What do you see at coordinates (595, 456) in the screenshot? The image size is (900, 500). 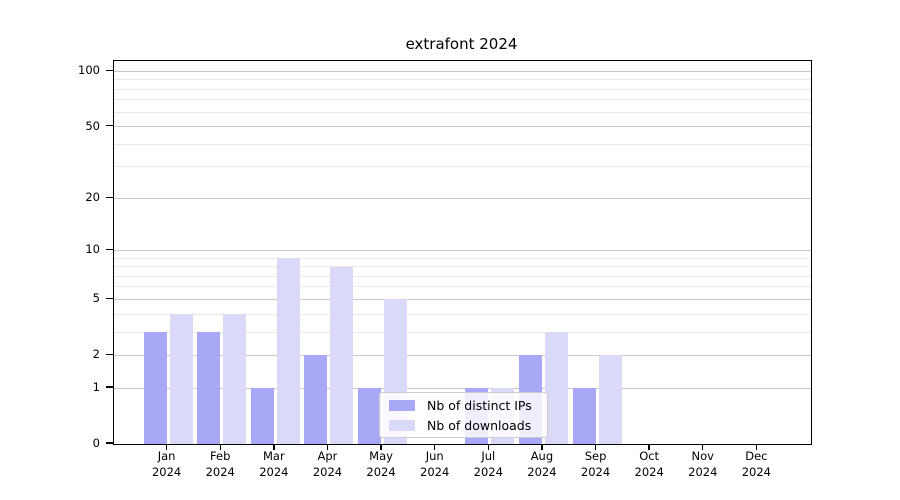 I see `x-axis-label-month: Sep` at bounding box center [595, 456].